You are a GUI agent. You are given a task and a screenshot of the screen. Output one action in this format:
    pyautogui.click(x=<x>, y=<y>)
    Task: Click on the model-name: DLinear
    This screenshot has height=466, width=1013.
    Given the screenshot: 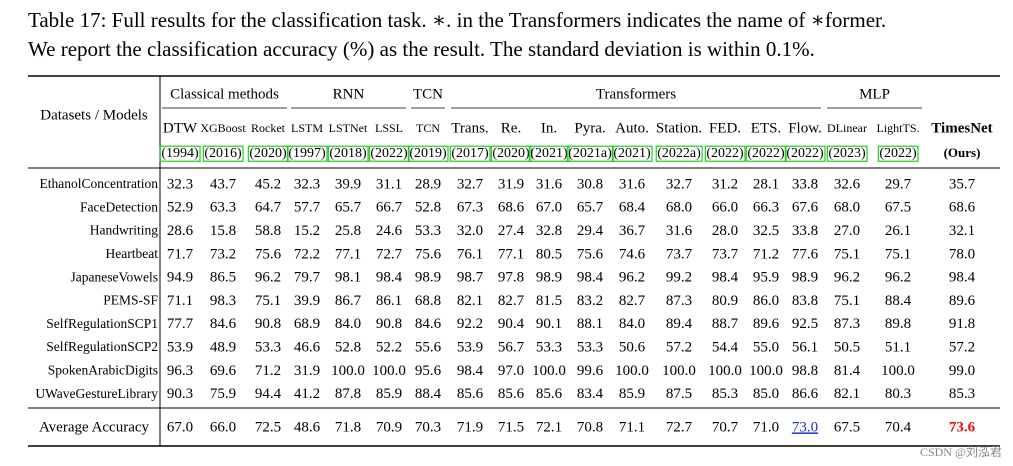 What is the action you would take?
    pyautogui.click(x=847, y=128)
    